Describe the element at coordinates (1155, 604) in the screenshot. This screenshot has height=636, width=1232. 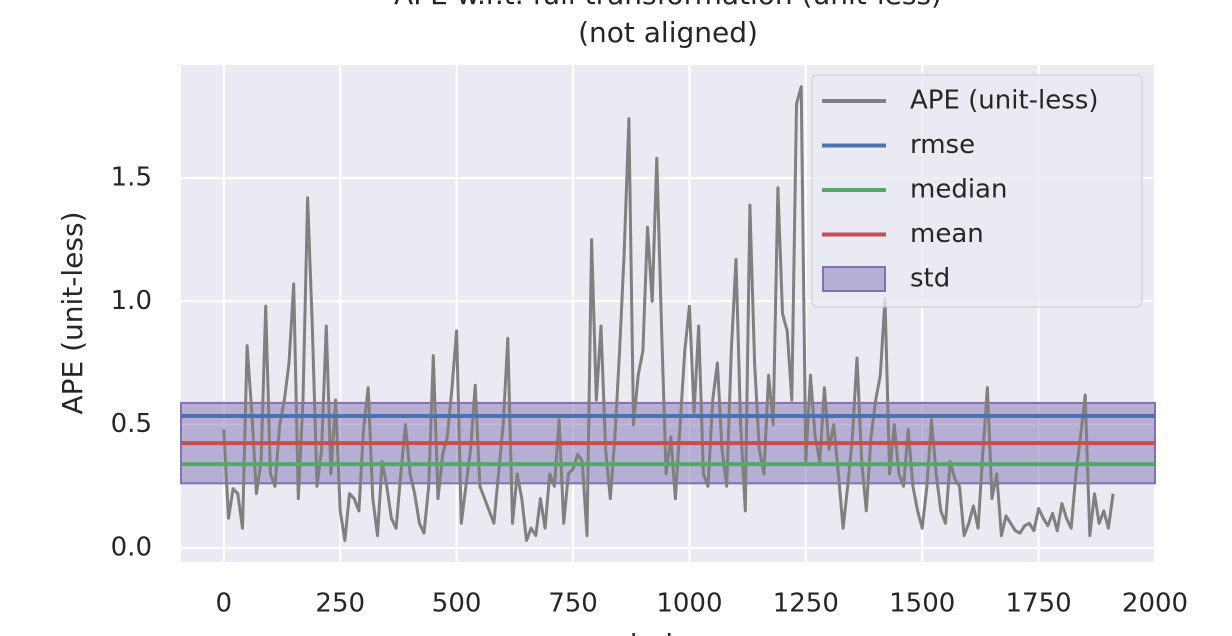
I see `x-tick-label: 2000` at that location.